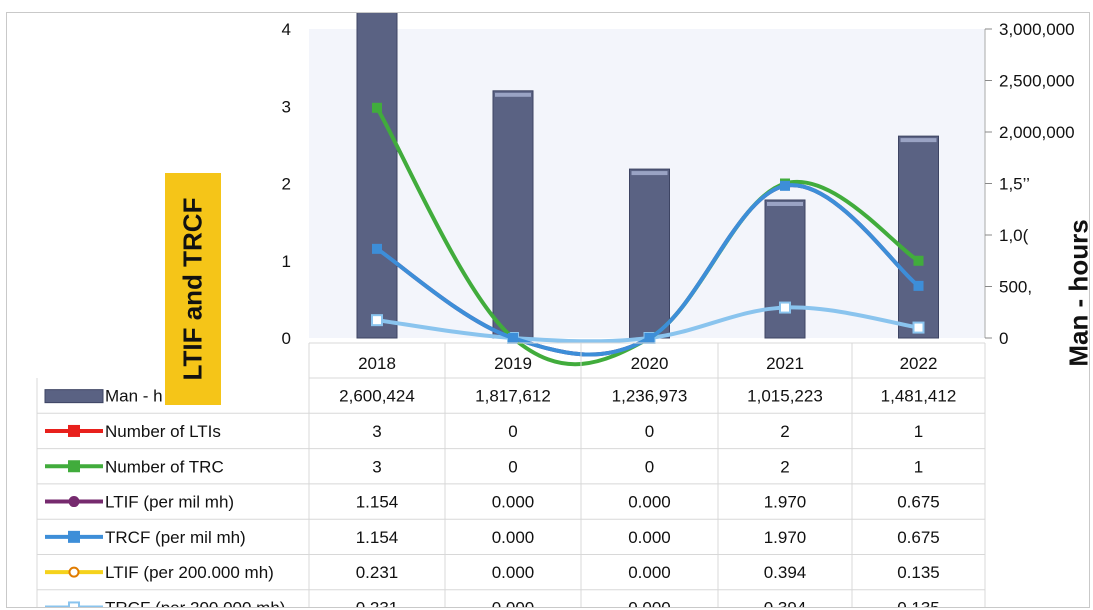 This screenshot has width=1093, height=610. I want to click on x-category-label: 2021, so click(785, 363).